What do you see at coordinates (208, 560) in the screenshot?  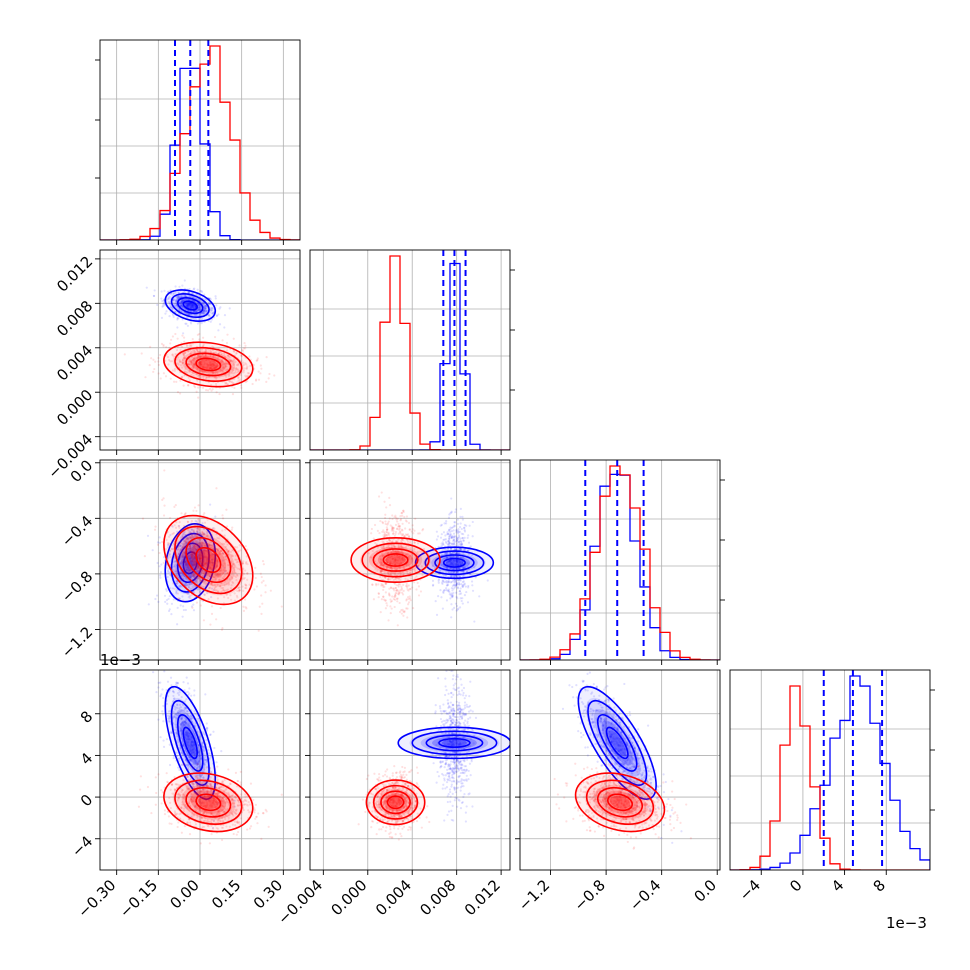 I see `density-fill` at bounding box center [208, 560].